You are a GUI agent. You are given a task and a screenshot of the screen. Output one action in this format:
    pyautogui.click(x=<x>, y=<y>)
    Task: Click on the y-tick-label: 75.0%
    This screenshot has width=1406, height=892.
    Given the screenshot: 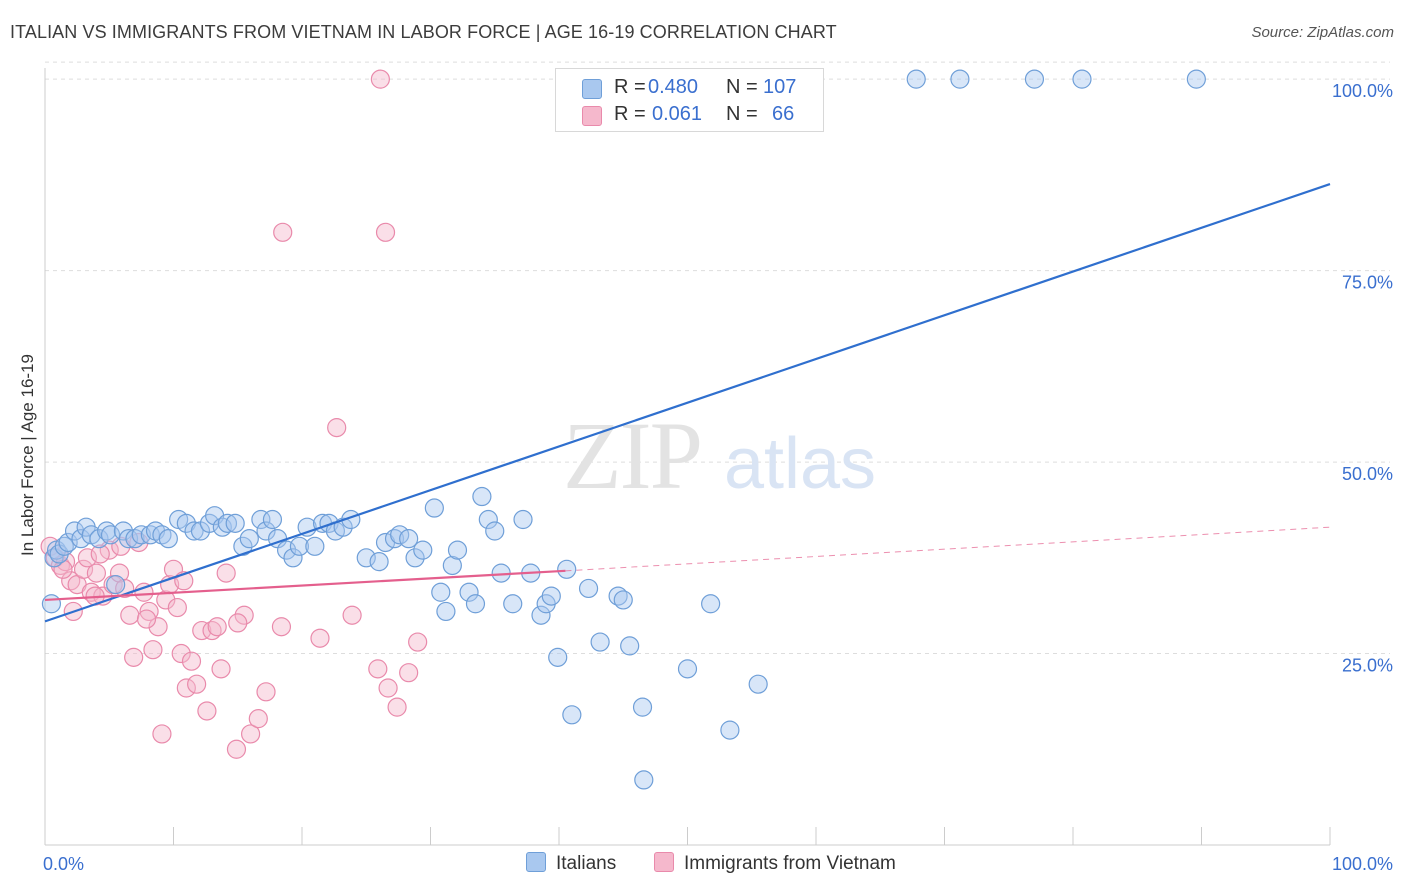 What is the action you would take?
    pyautogui.click(x=1367, y=283)
    